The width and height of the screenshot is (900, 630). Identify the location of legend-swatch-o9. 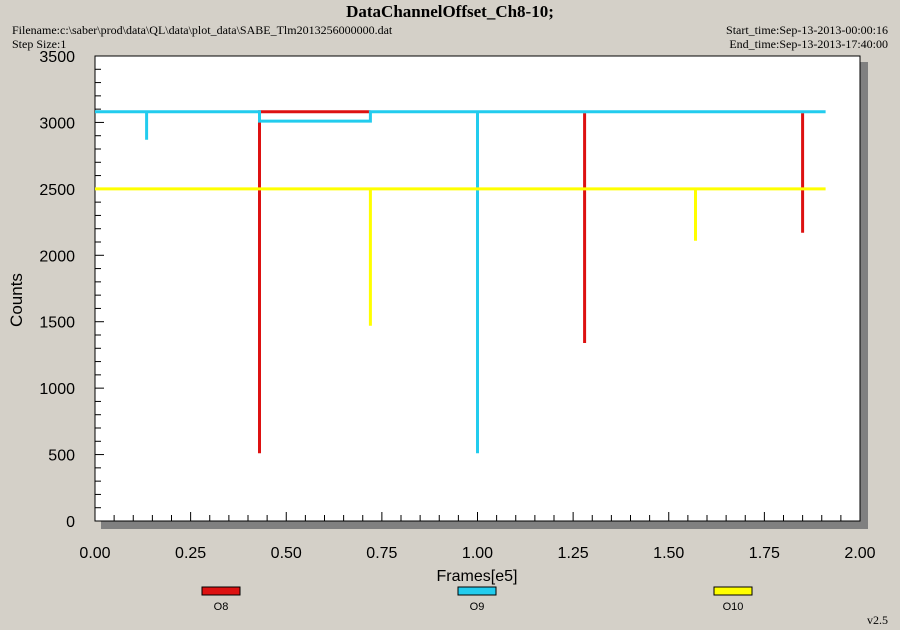
(477, 591).